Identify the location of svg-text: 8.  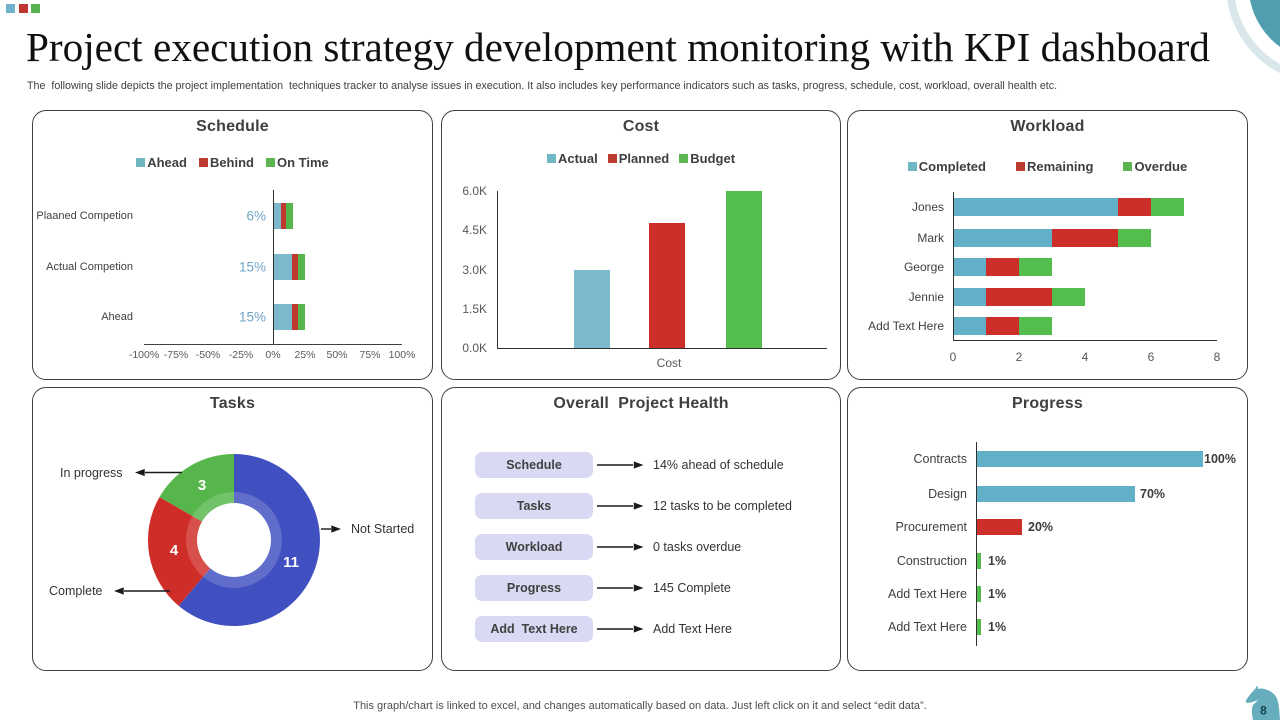
(1263, 711).